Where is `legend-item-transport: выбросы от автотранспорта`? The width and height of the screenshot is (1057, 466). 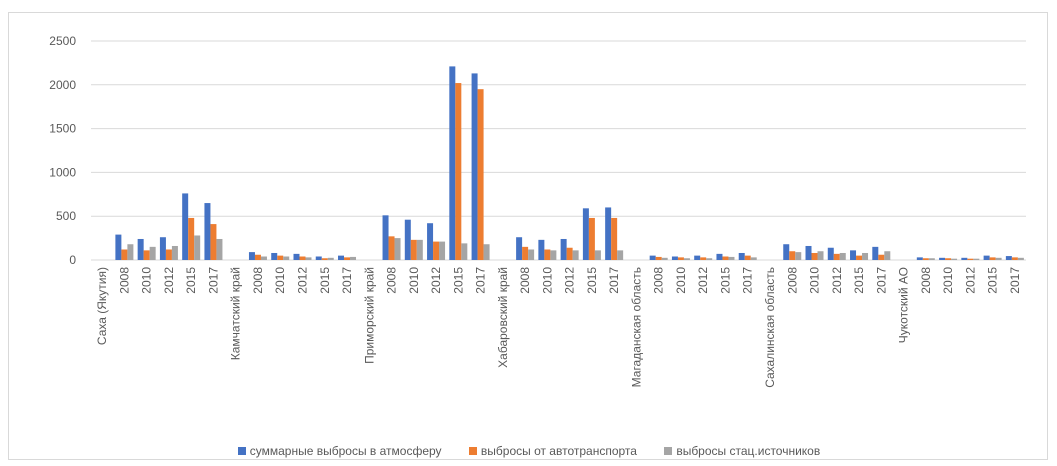
legend-item-transport: выбросы от автотранспорта is located at coordinates (552, 450).